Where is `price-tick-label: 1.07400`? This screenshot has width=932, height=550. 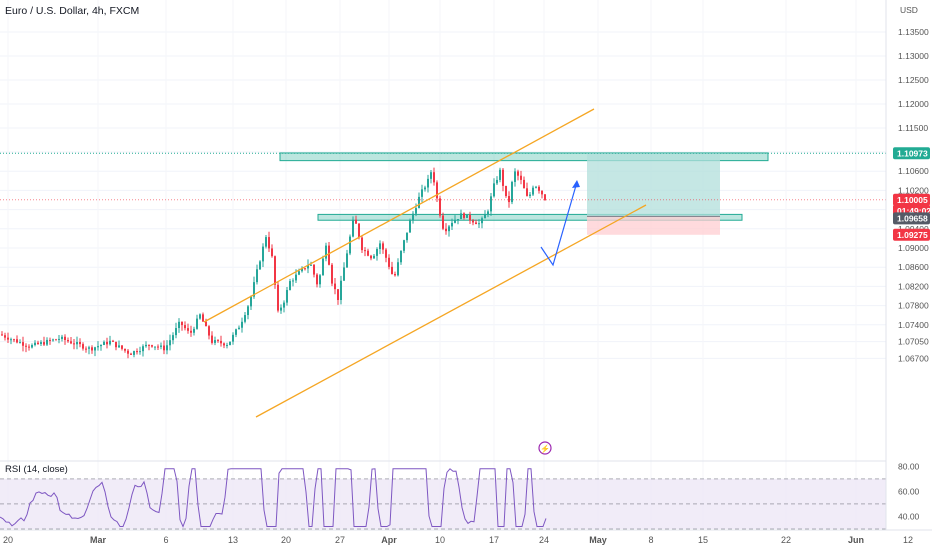
price-tick-label: 1.07400 is located at coordinates (913, 325).